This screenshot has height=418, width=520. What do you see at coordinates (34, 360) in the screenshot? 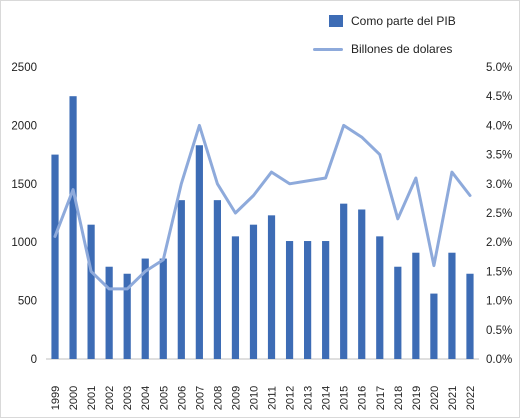
I see `y-left-tick-label: 0` at bounding box center [34, 360].